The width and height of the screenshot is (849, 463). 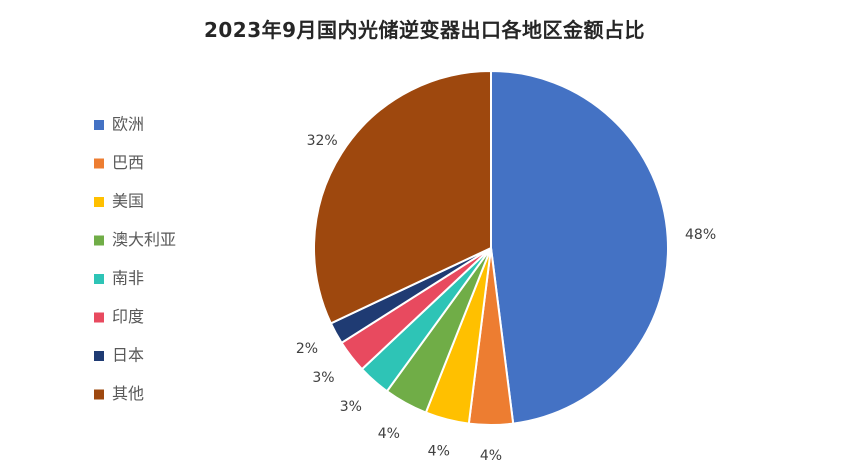 What do you see at coordinates (128, 355) in the screenshot?
I see `legend-label-7: 日本` at bounding box center [128, 355].